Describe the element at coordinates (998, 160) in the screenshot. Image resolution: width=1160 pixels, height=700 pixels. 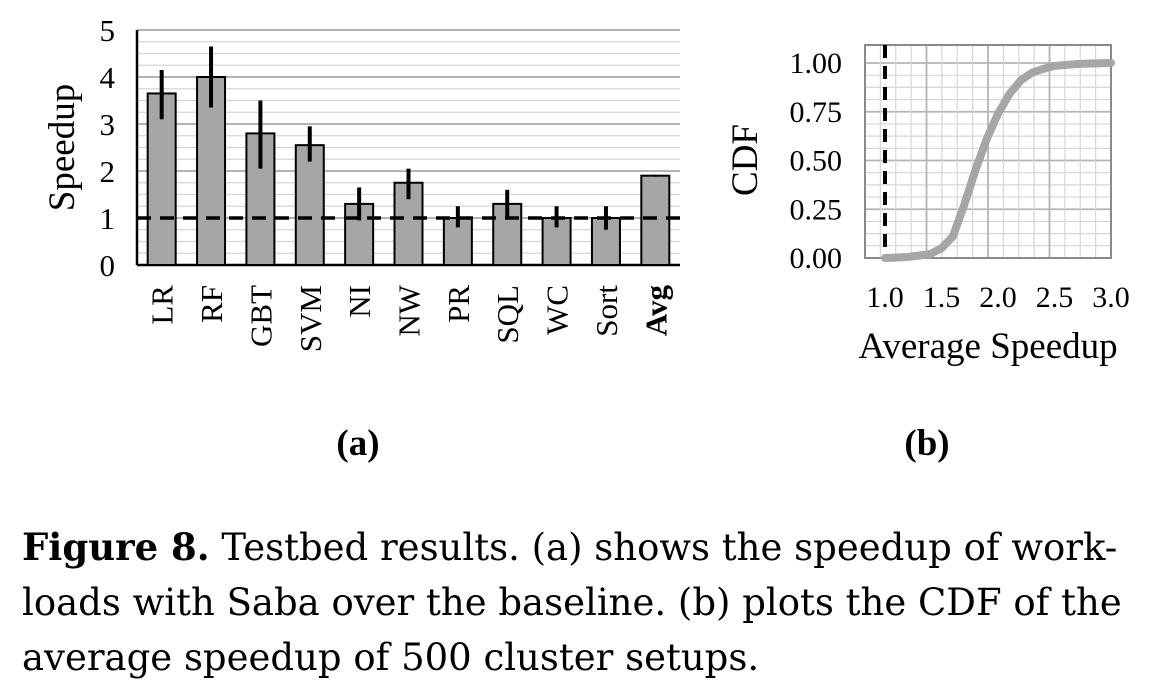
I see `cdf-line` at that location.